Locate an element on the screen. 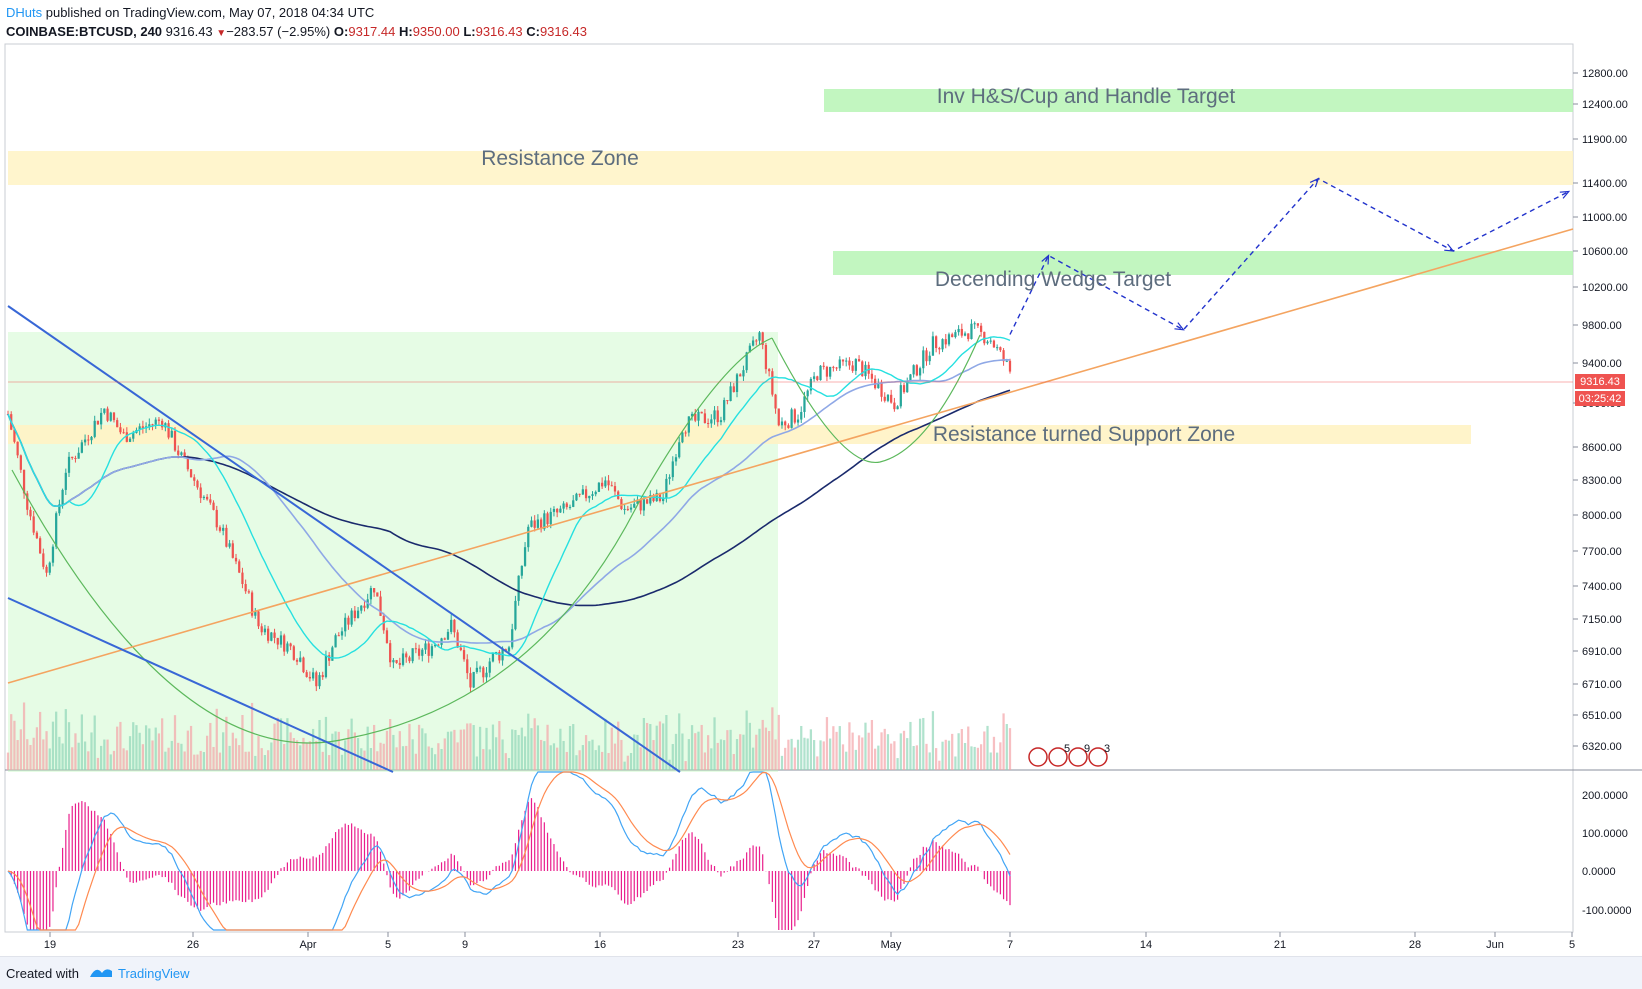 The width and height of the screenshot is (1642, 989). event-flags: 5 9 3 is located at coordinates (1069, 755).